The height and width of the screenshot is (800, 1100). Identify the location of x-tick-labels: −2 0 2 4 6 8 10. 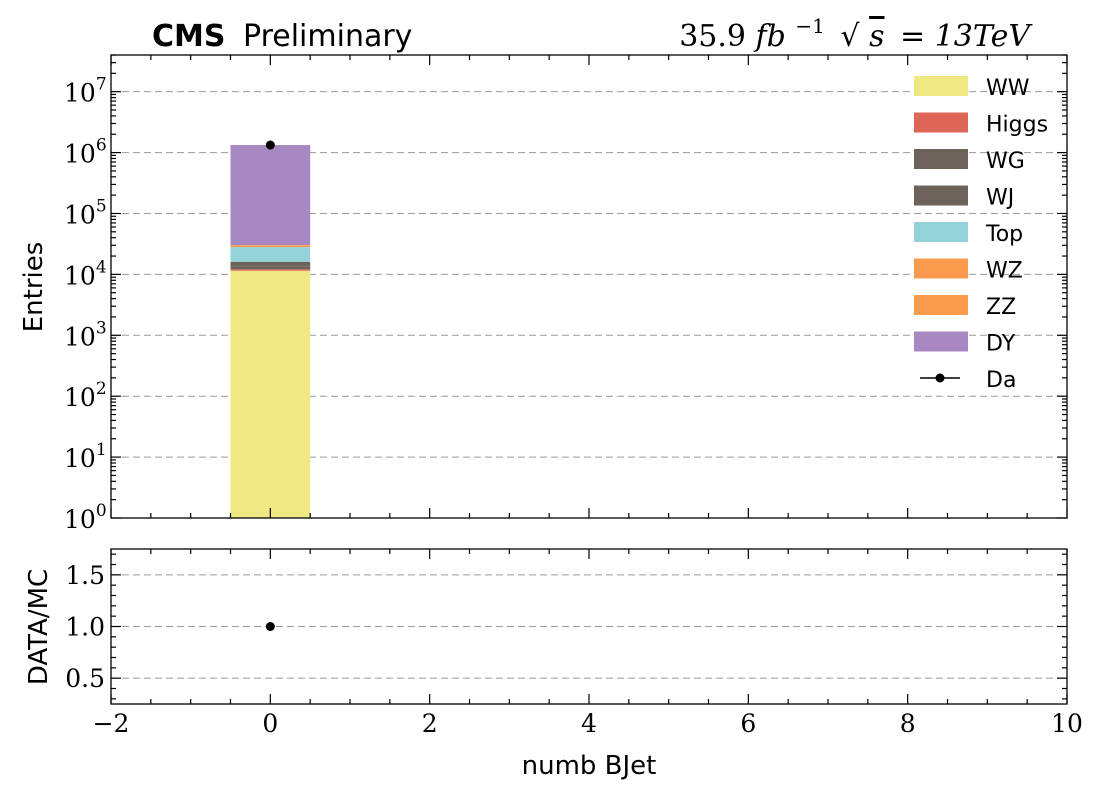
(588, 723).